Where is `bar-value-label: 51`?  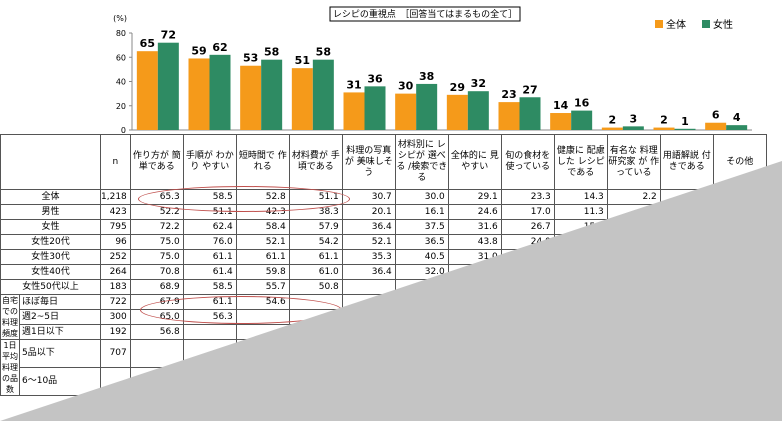
bar-value-label: 51 is located at coordinates (302, 60).